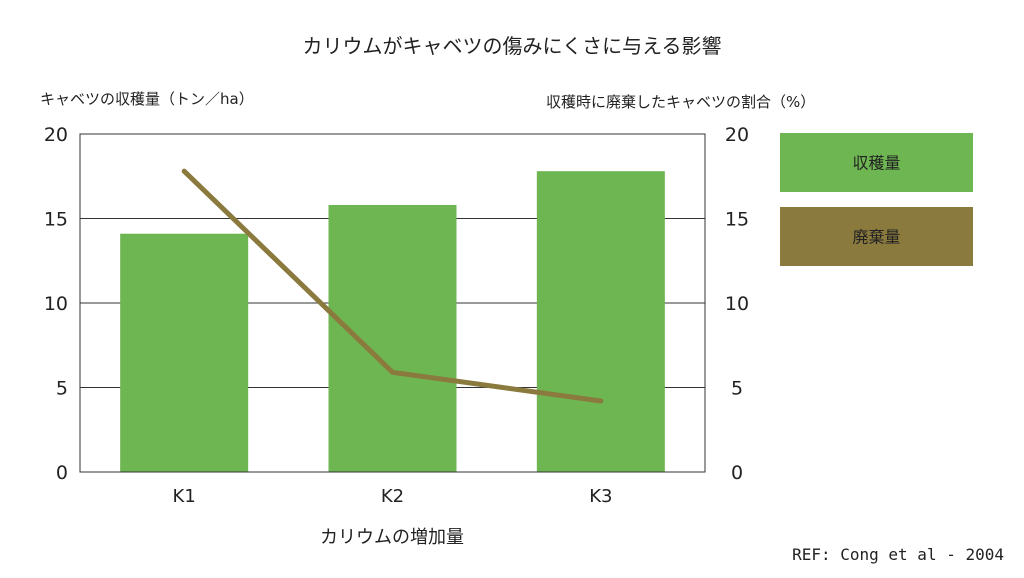 Image resolution: width=1024 pixels, height=578 pixels. What do you see at coordinates (737, 473) in the screenshot?
I see `y-right-tick-label: 0` at bounding box center [737, 473].